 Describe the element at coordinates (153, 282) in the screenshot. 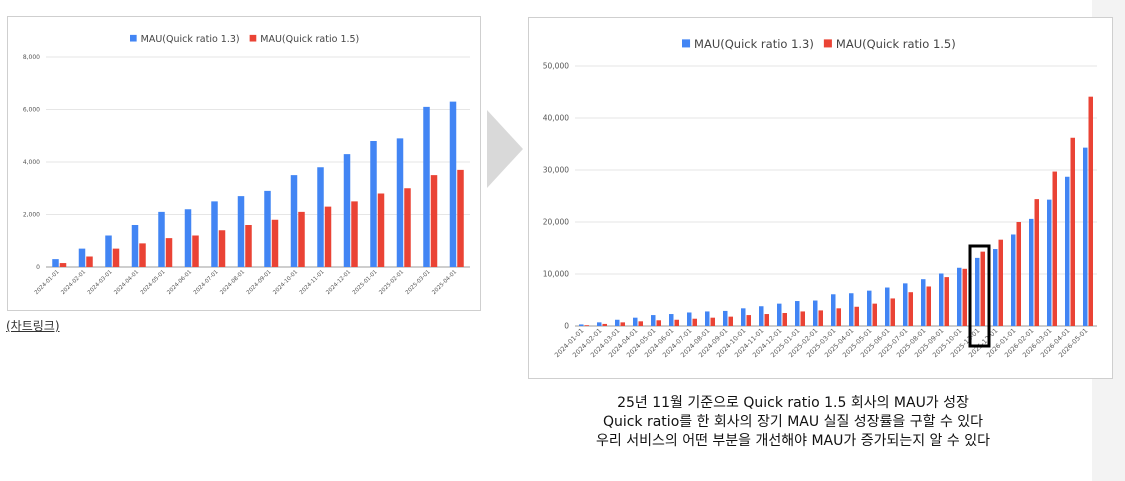

I see `x-tick-label: 2024-05-01` at that location.